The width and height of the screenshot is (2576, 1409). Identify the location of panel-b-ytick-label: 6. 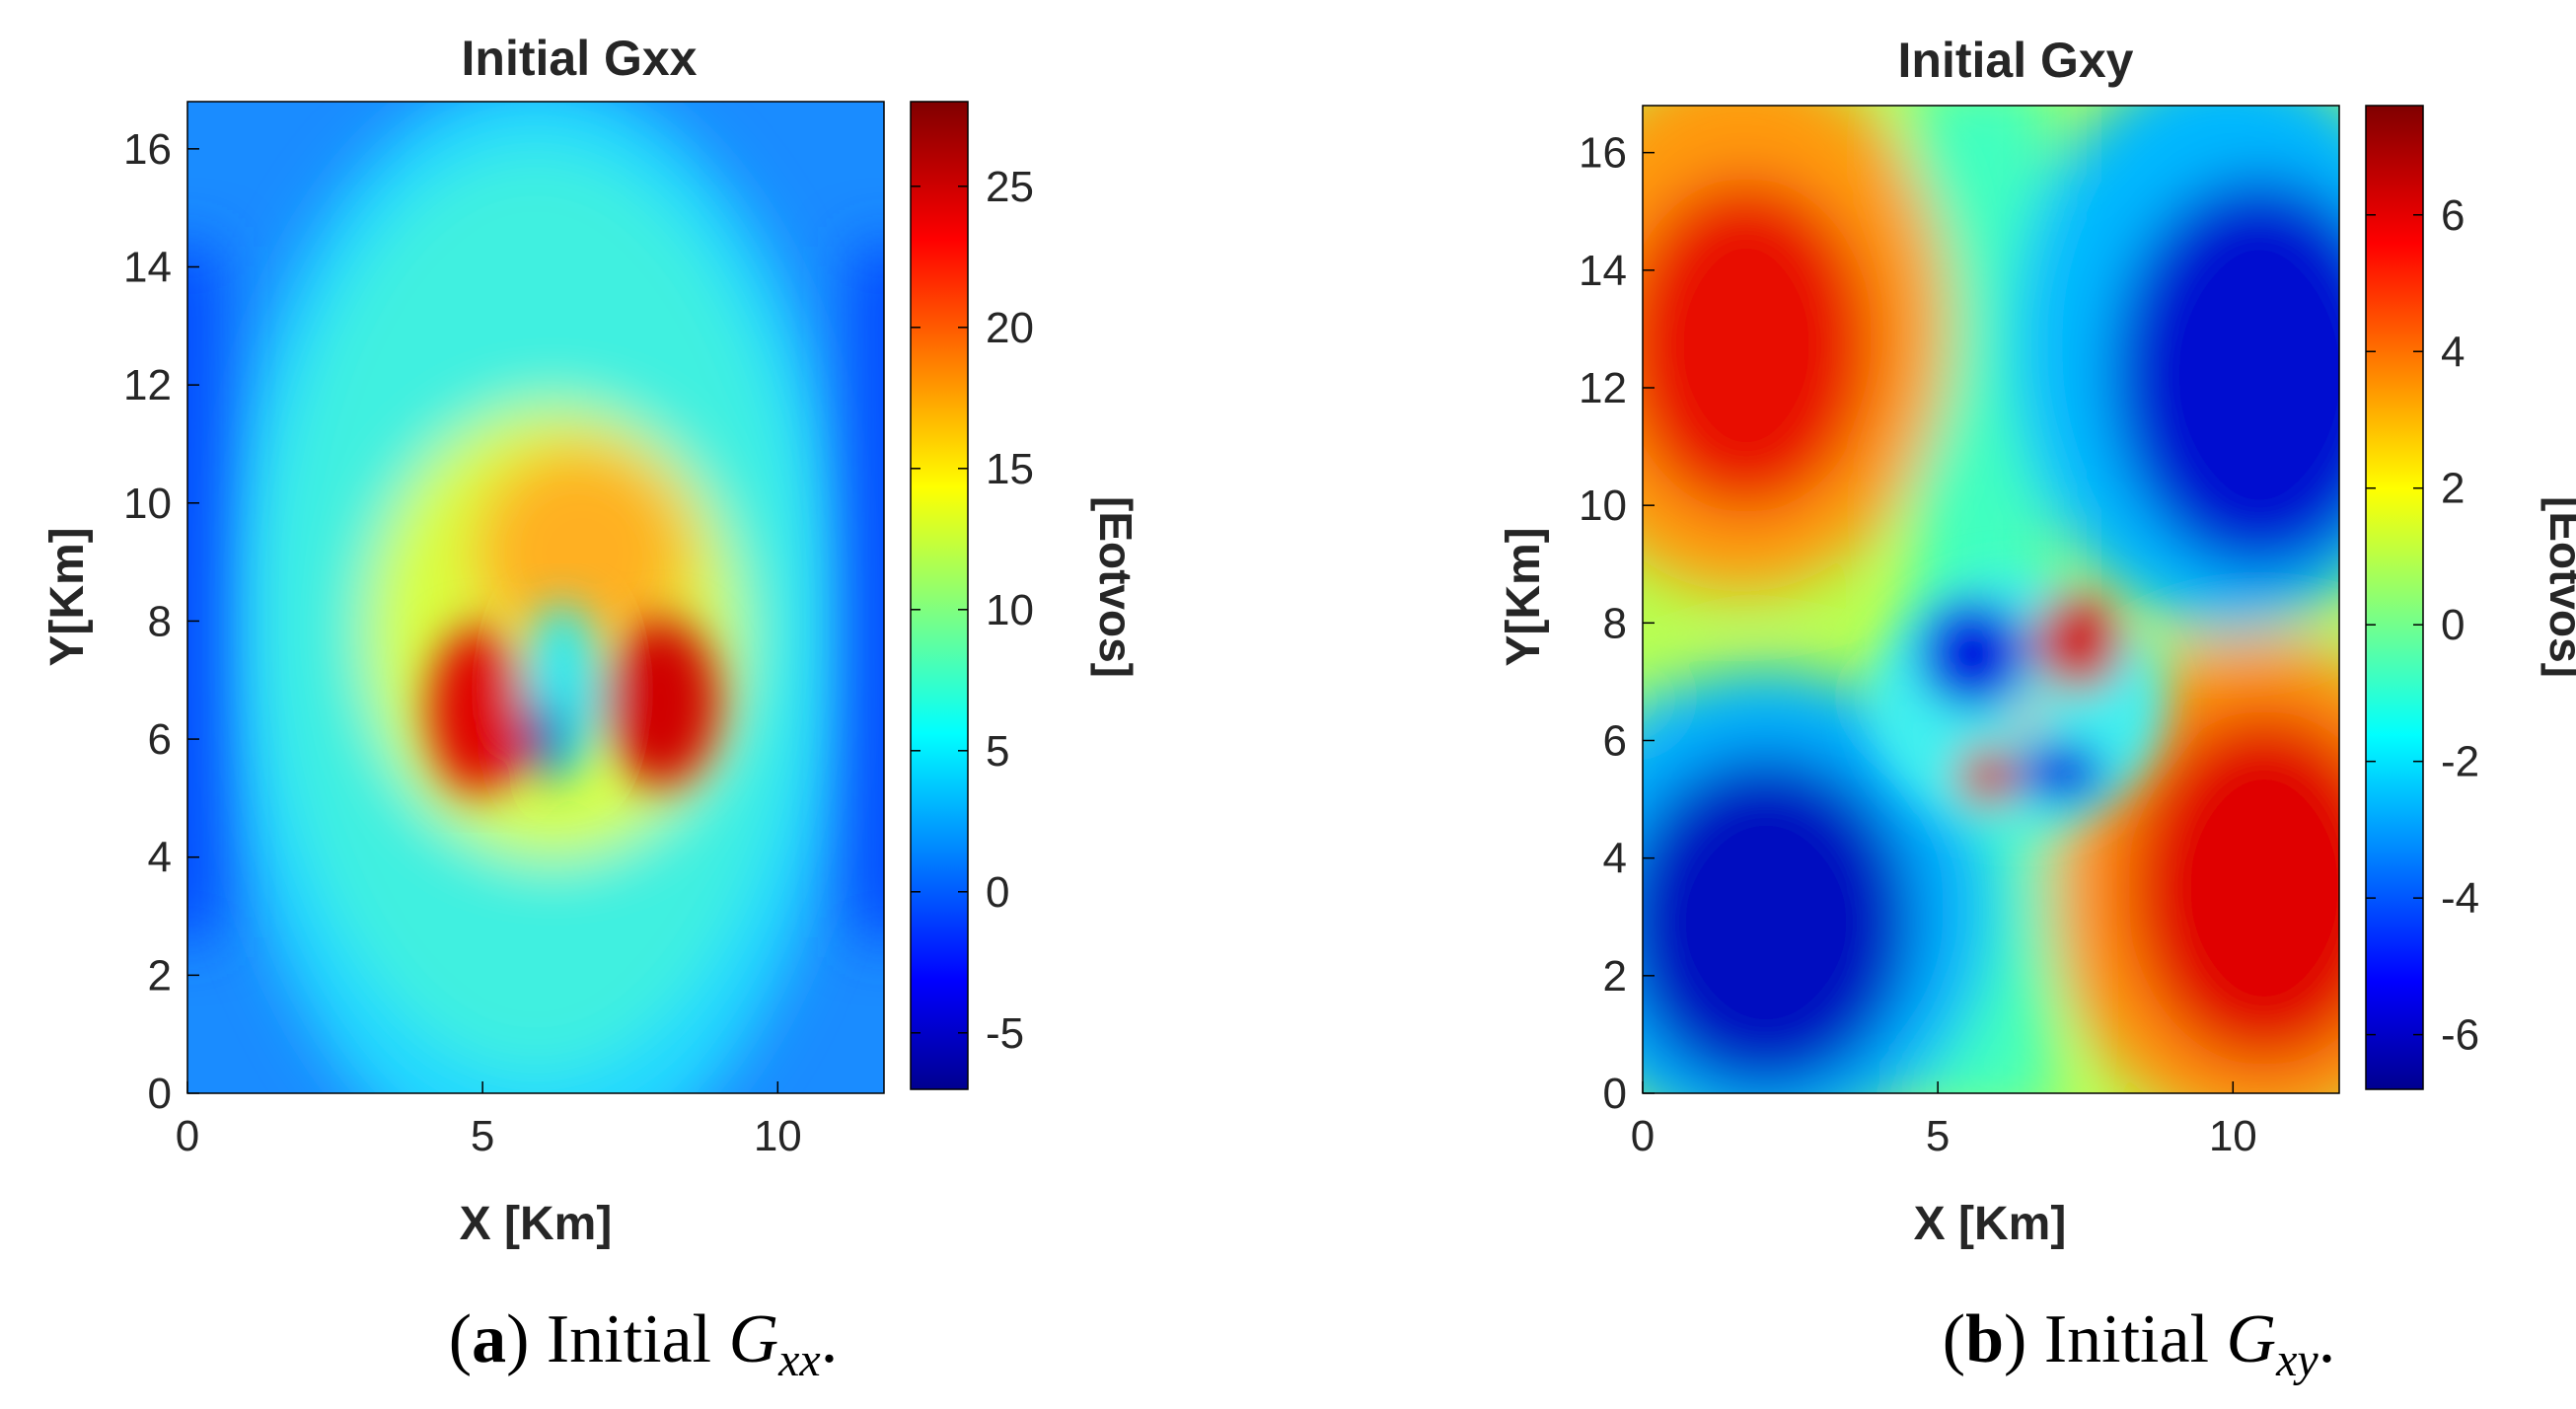
(1615, 741).